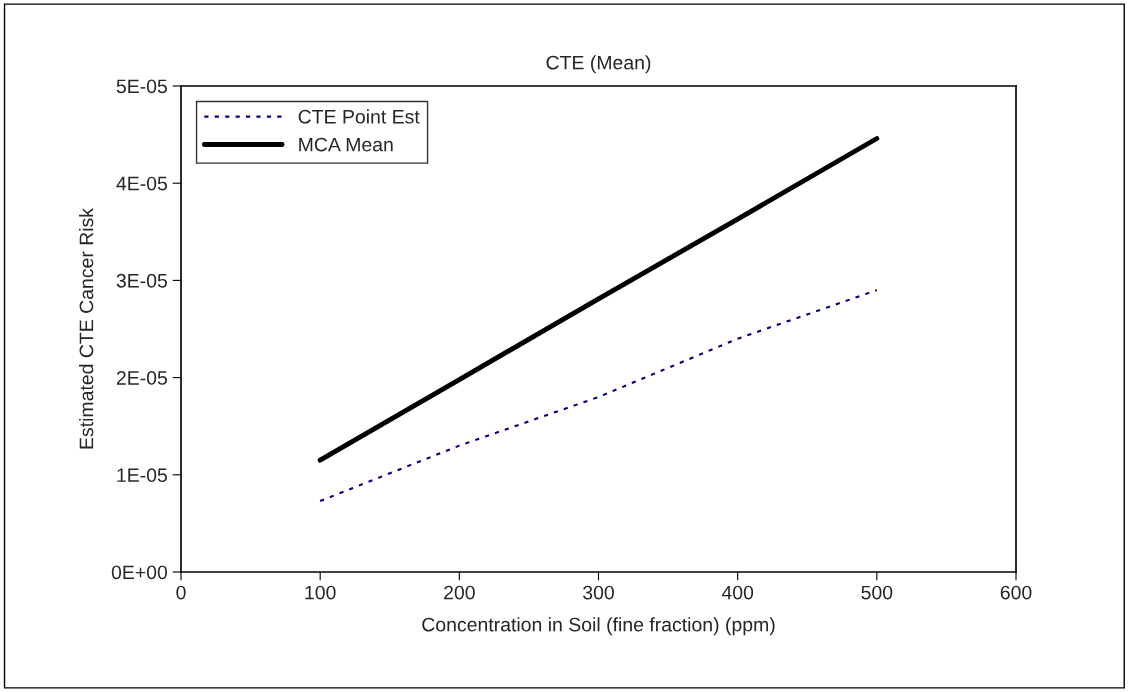  I want to click on x-tick-label: 400, so click(737, 592).